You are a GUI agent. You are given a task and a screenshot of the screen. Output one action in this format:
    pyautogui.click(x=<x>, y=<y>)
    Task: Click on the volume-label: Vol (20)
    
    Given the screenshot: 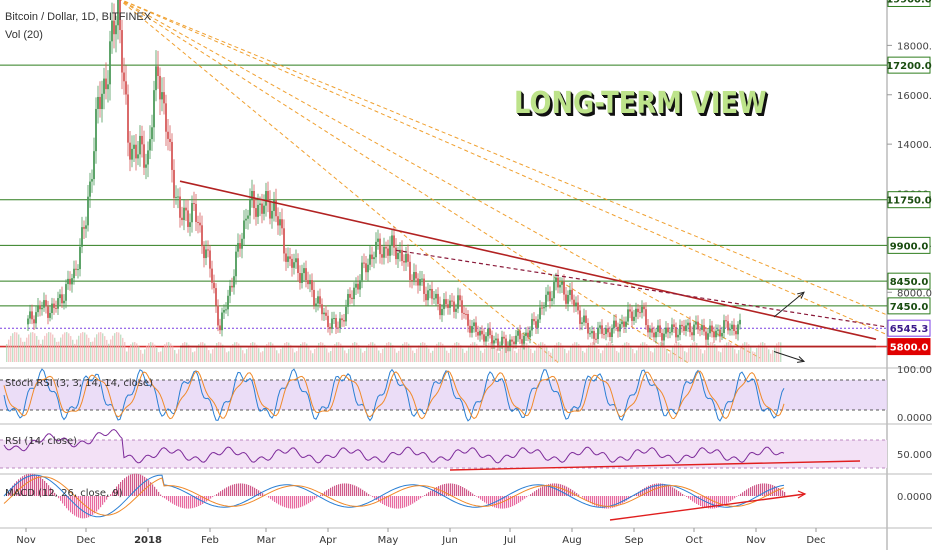 What is the action you would take?
    pyautogui.click(x=24, y=35)
    